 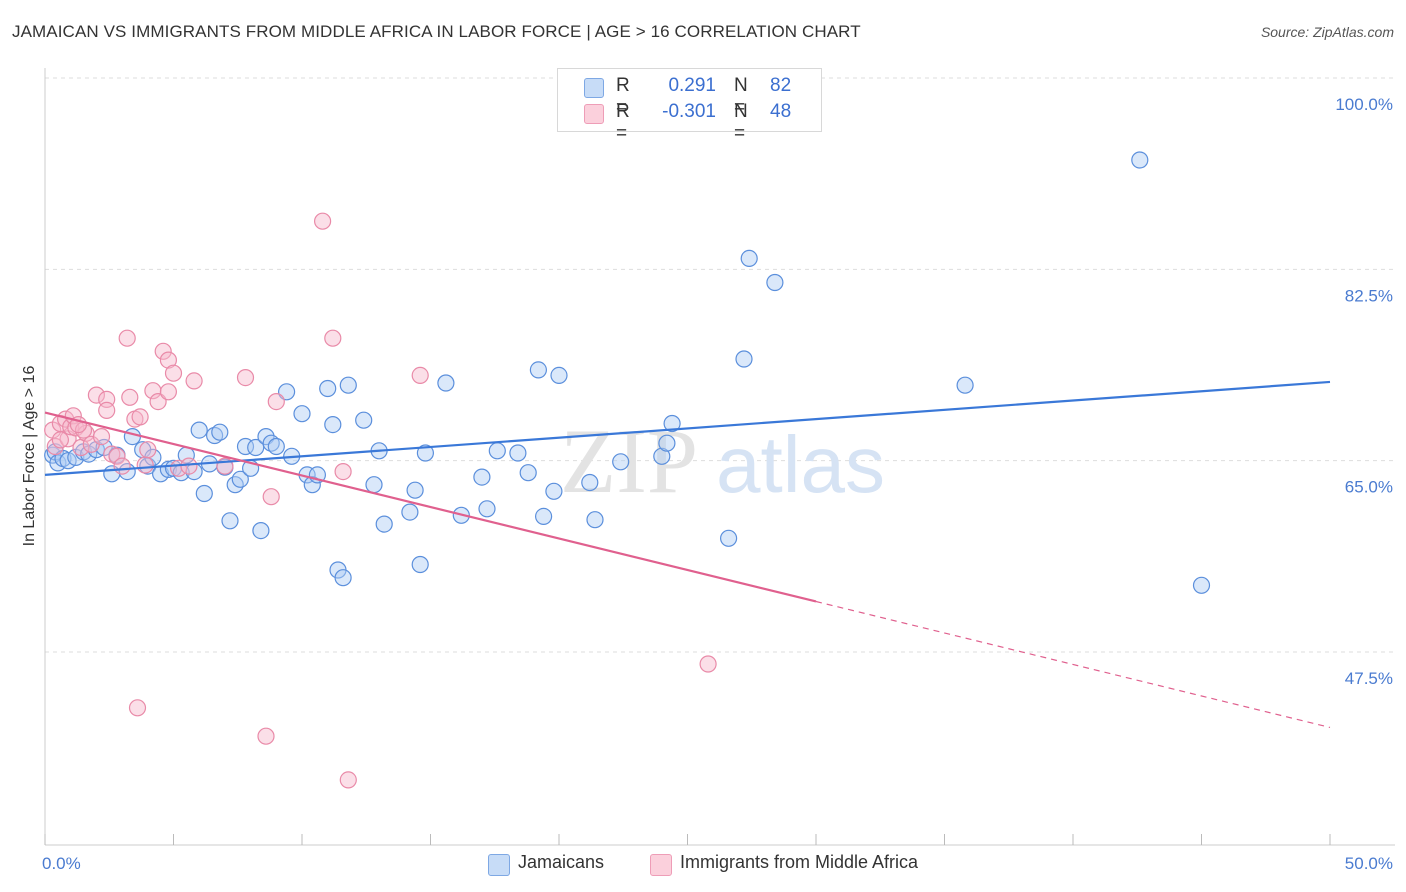 What do you see at coordinates (561, 862) in the screenshot?
I see `legend-label: Jamaicans` at bounding box center [561, 862].